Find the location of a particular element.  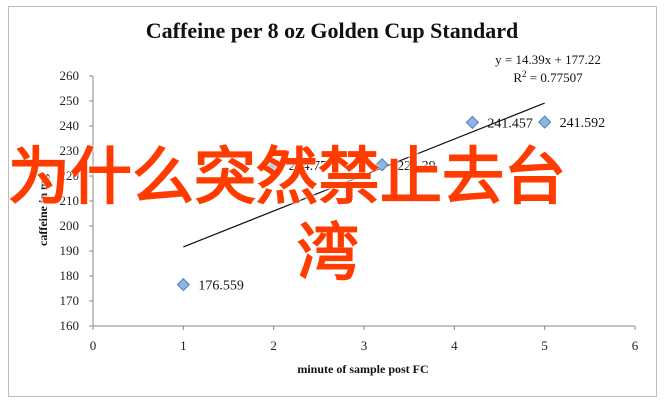

y-tick-label: 250 is located at coordinates (70, 100).